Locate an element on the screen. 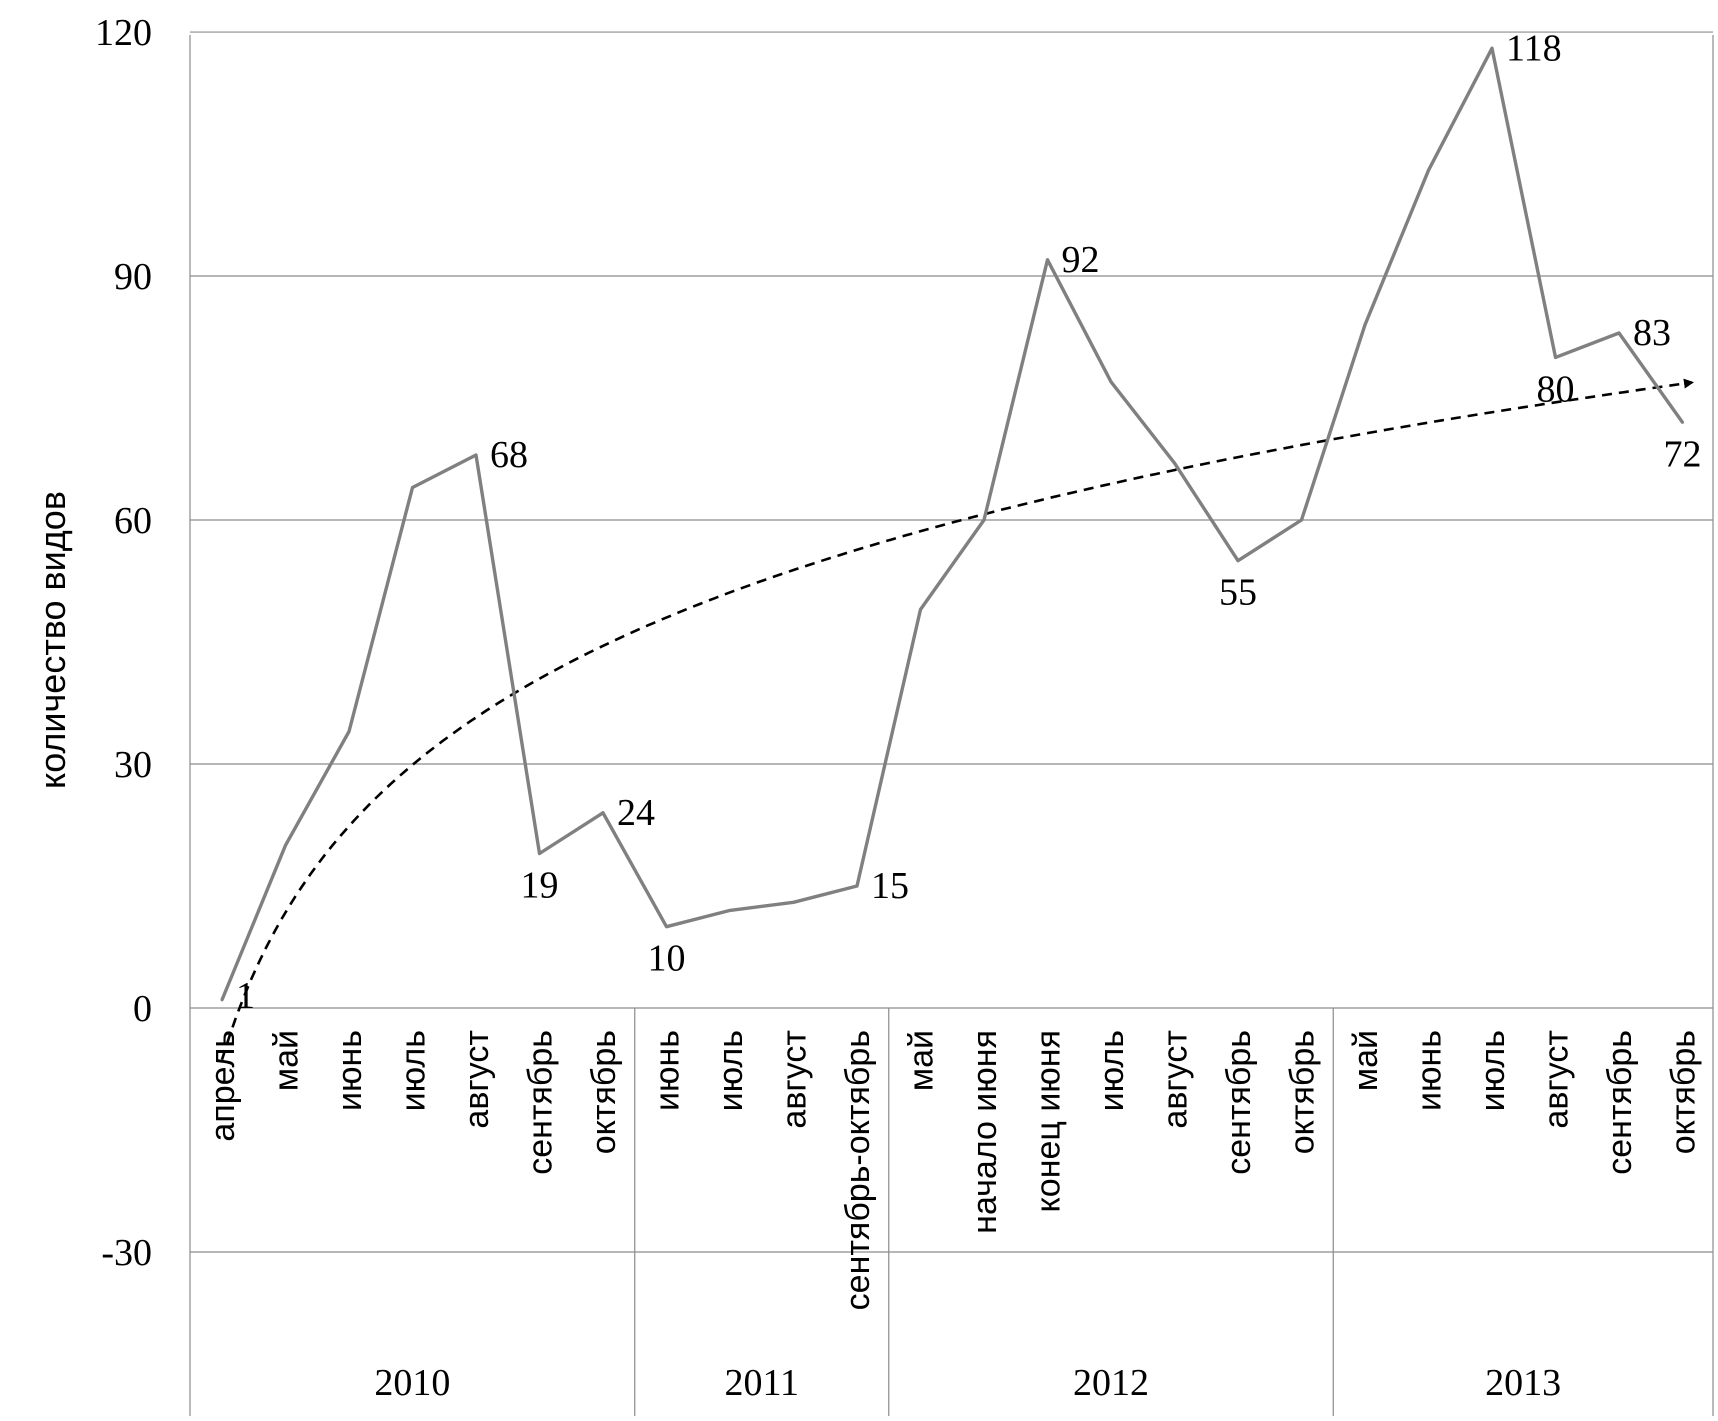 This screenshot has width=1718, height=1421. data-label: 80 is located at coordinates (1556, 389).